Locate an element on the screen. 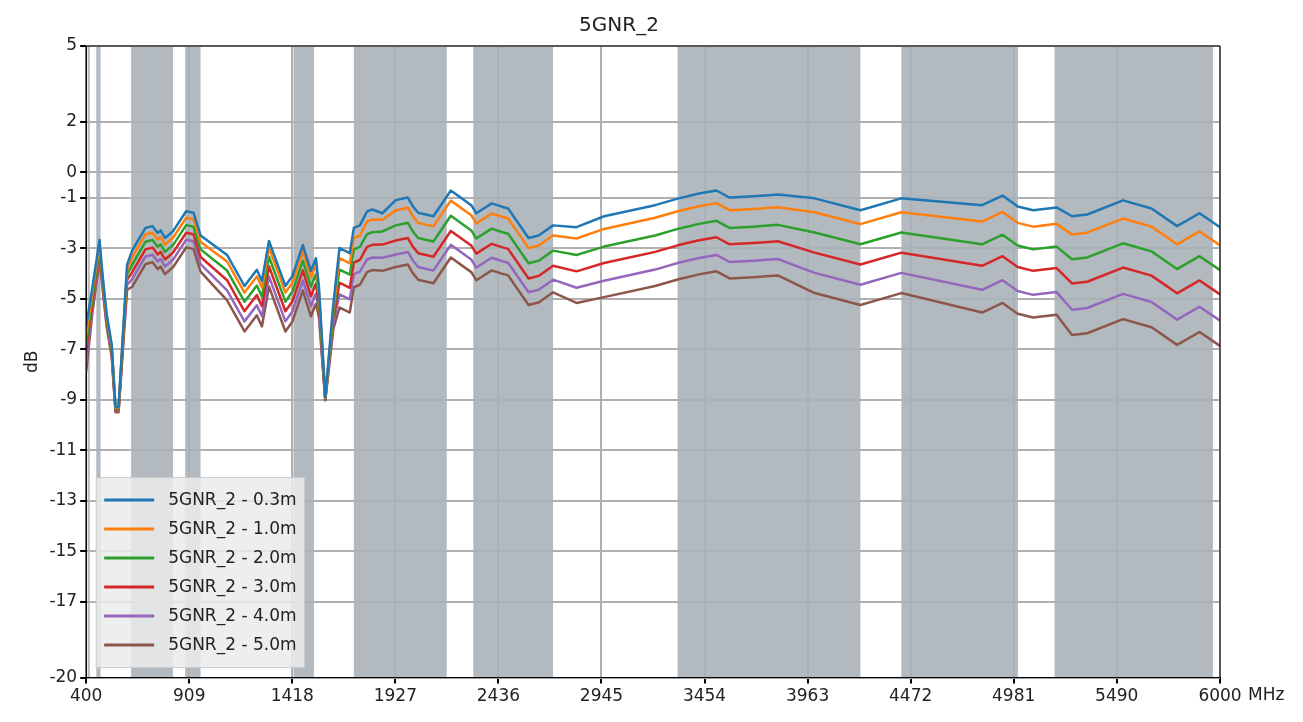 The width and height of the screenshot is (1303, 722). y-tick-label: -7 is located at coordinates (69, 347).